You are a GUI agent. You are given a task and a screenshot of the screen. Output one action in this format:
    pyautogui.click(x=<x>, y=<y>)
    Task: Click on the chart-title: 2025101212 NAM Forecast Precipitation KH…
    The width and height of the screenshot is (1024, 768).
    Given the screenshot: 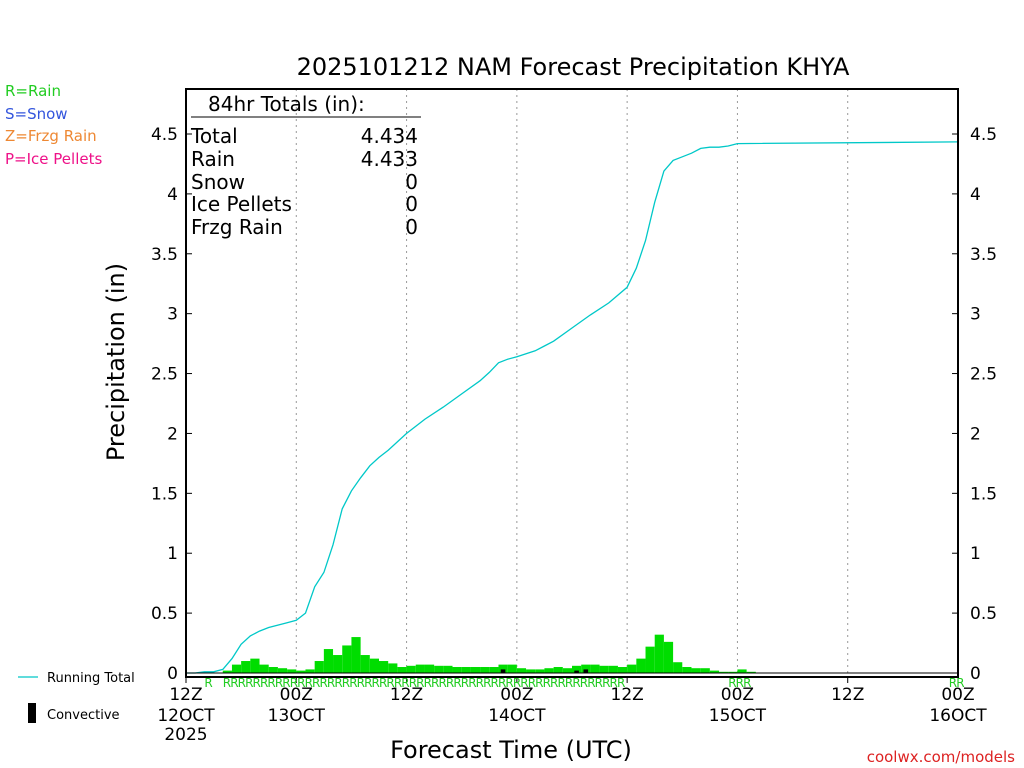 What is the action you would take?
    pyautogui.click(x=573, y=67)
    